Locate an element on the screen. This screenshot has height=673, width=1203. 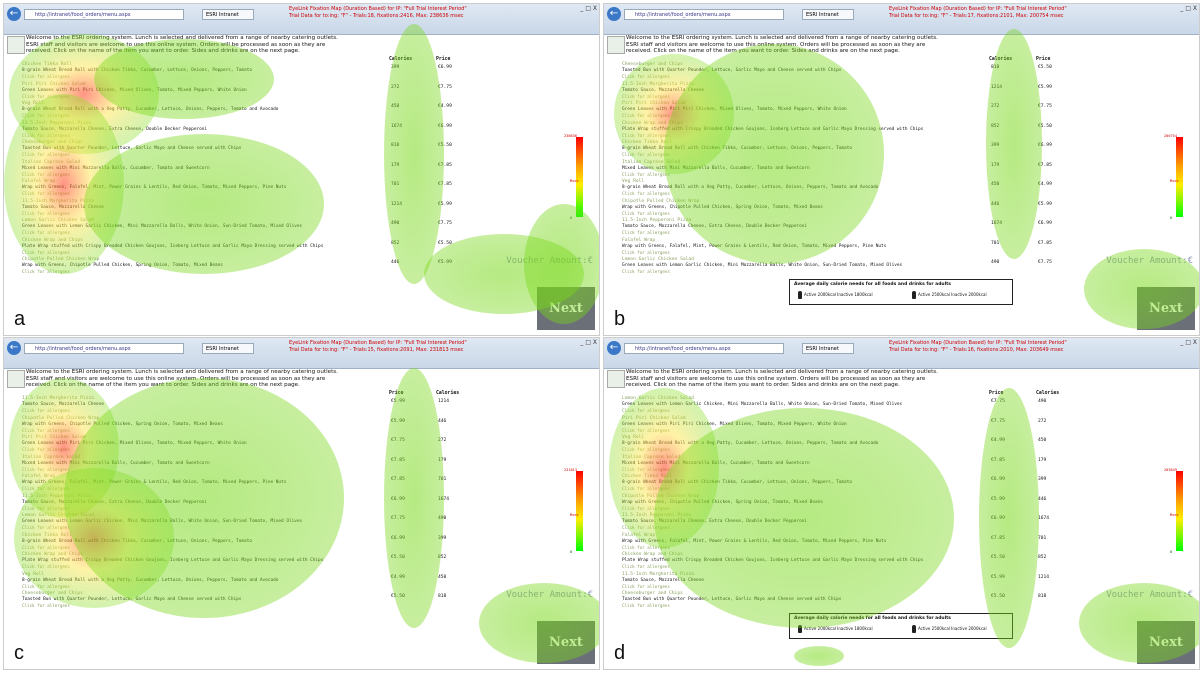
calories-value: 1214 is located at coordinates (1044, 577).